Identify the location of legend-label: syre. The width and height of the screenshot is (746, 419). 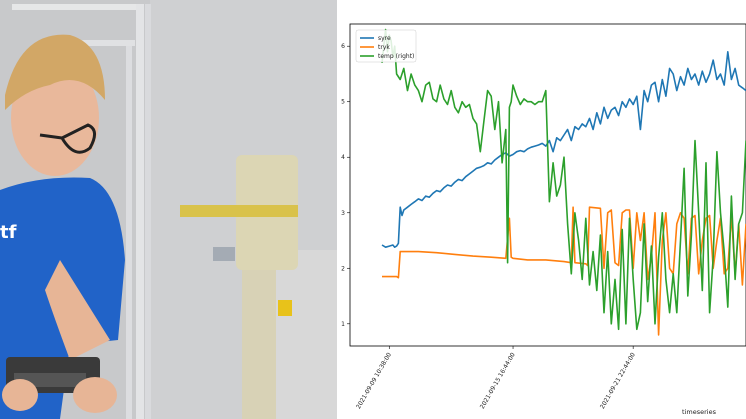
(384, 38).